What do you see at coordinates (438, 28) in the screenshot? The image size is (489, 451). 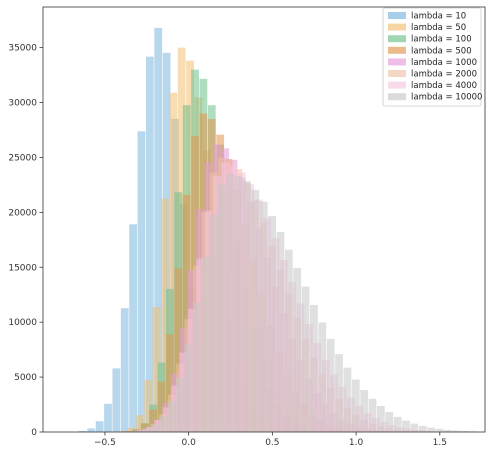 I see `legend-label: lambda = 50` at bounding box center [438, 28].